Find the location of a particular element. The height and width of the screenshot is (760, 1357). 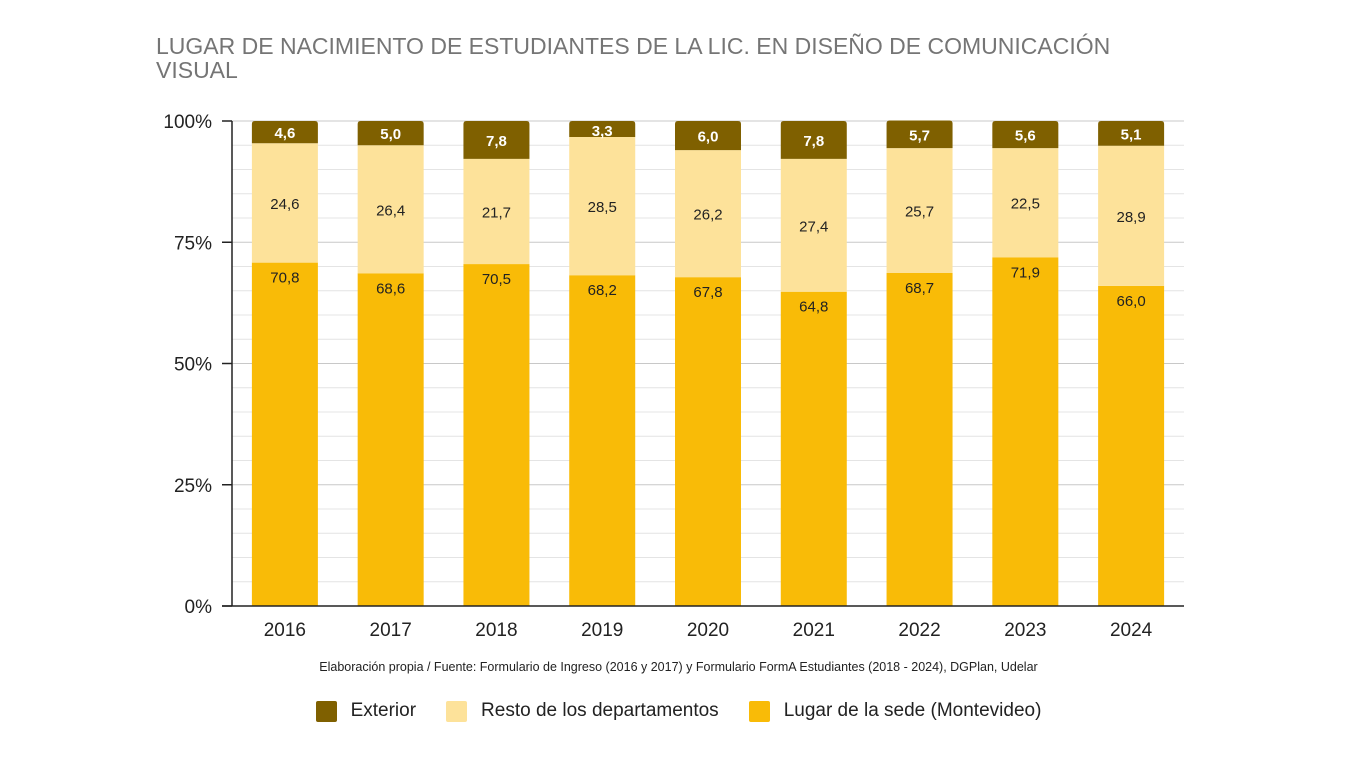

bar-2017-resto-de-los-departamentos is located at coordinates (390, 209).